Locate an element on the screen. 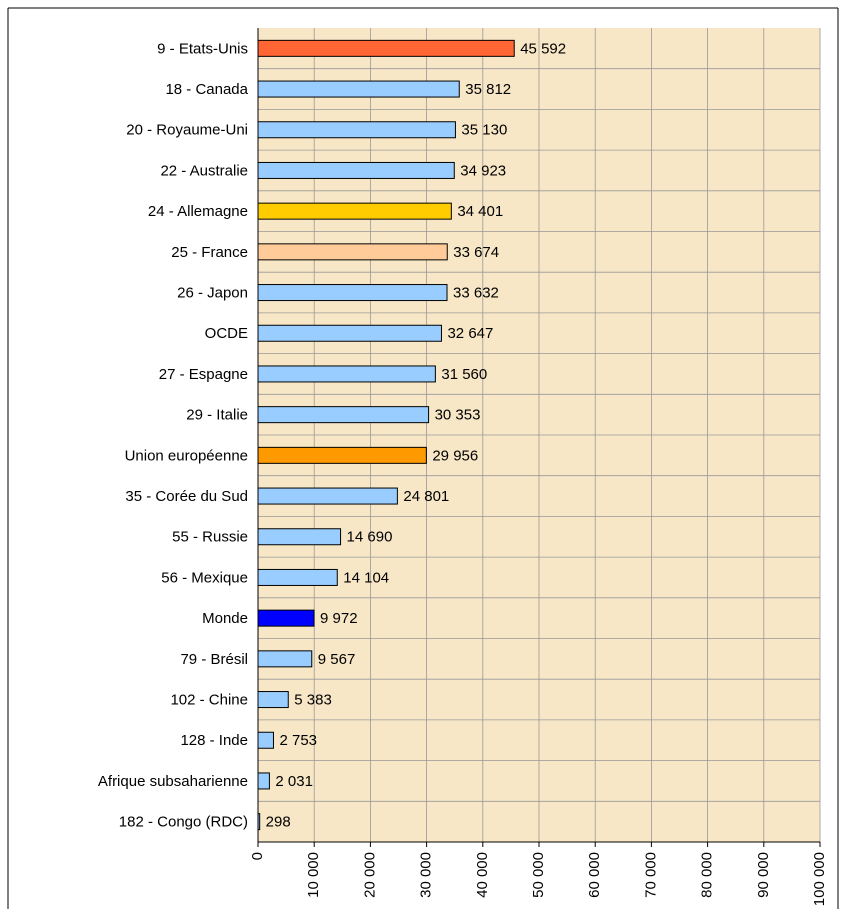 Image resolution: width=841 pixels, height=909 pixels. y-tick-label: 35 - Corée du Sud is located at coordinates (186, 496).